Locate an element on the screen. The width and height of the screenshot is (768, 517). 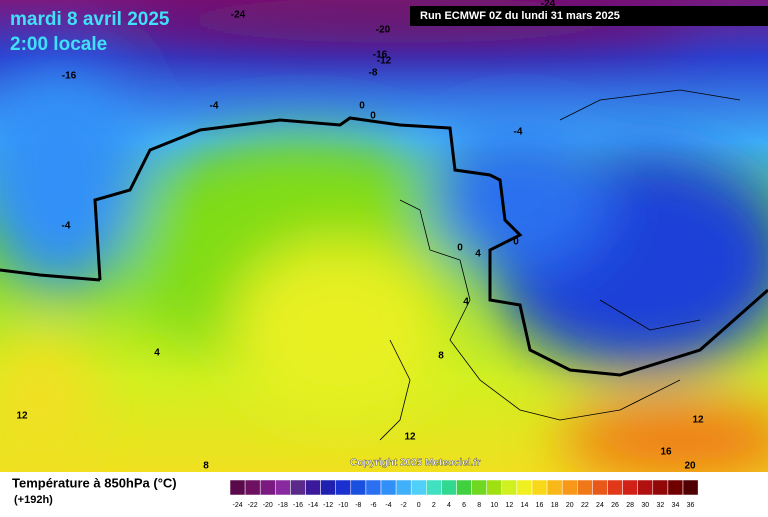
scale-label: -10 is located at coordinates (343, 505).